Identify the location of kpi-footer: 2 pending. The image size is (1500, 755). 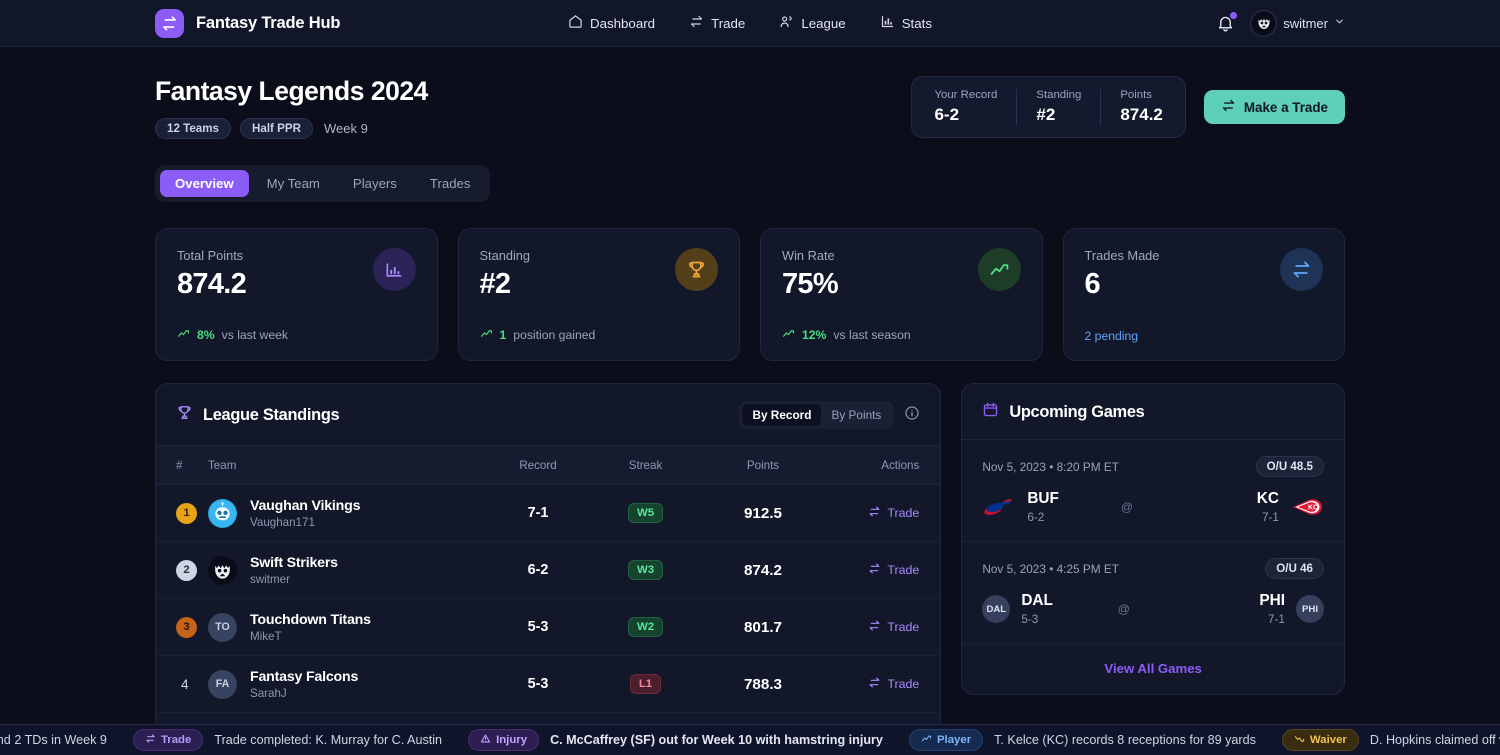
(1112, 336).